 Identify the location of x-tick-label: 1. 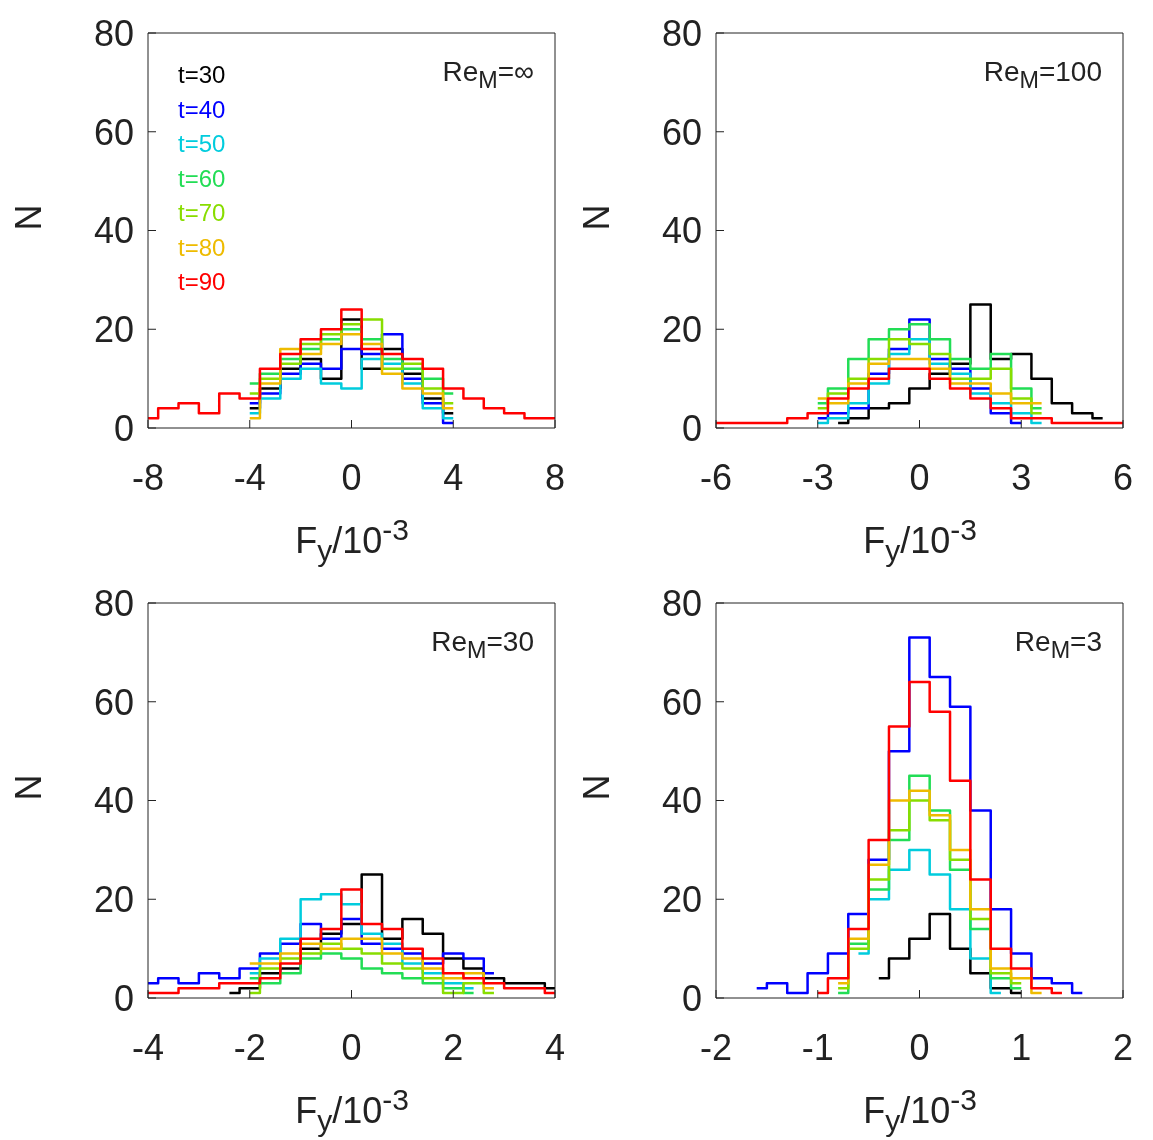
(1021, 1047).